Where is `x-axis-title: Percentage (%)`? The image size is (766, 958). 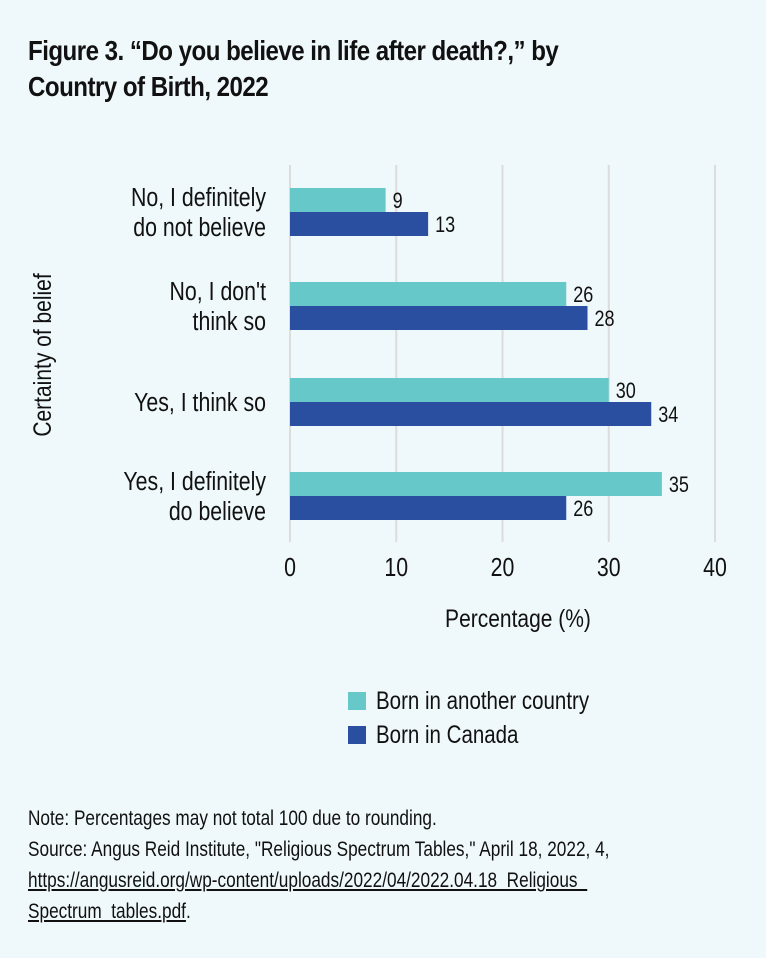 x-axis-title: Percentage (%) is located at coordinates (518, 618).